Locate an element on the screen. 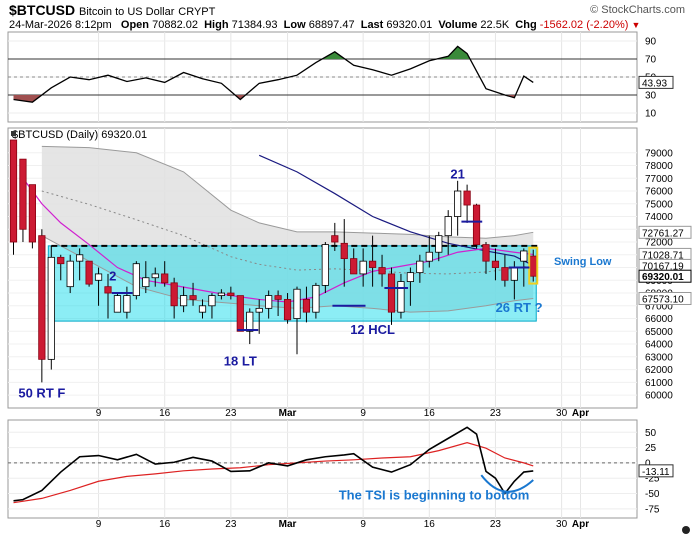 The image size is (693, 538). tsi-bottom-arc is located at coordinates (507, 483).